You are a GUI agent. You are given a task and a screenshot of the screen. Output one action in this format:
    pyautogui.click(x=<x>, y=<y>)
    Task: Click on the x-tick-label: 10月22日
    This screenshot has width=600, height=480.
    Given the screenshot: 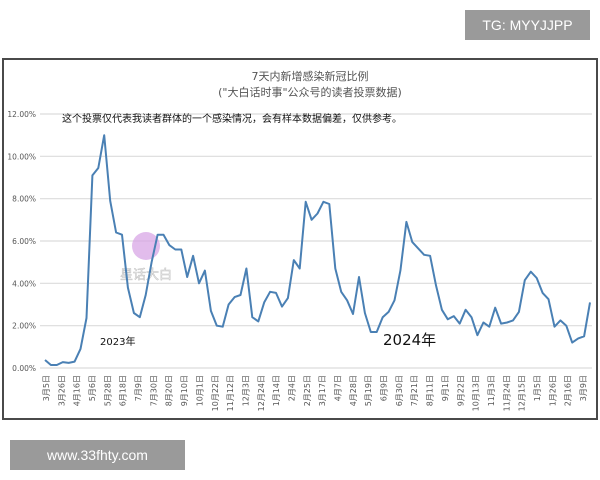 What is the action you would take?
    pyautogui.click(x=215, y=393)
    